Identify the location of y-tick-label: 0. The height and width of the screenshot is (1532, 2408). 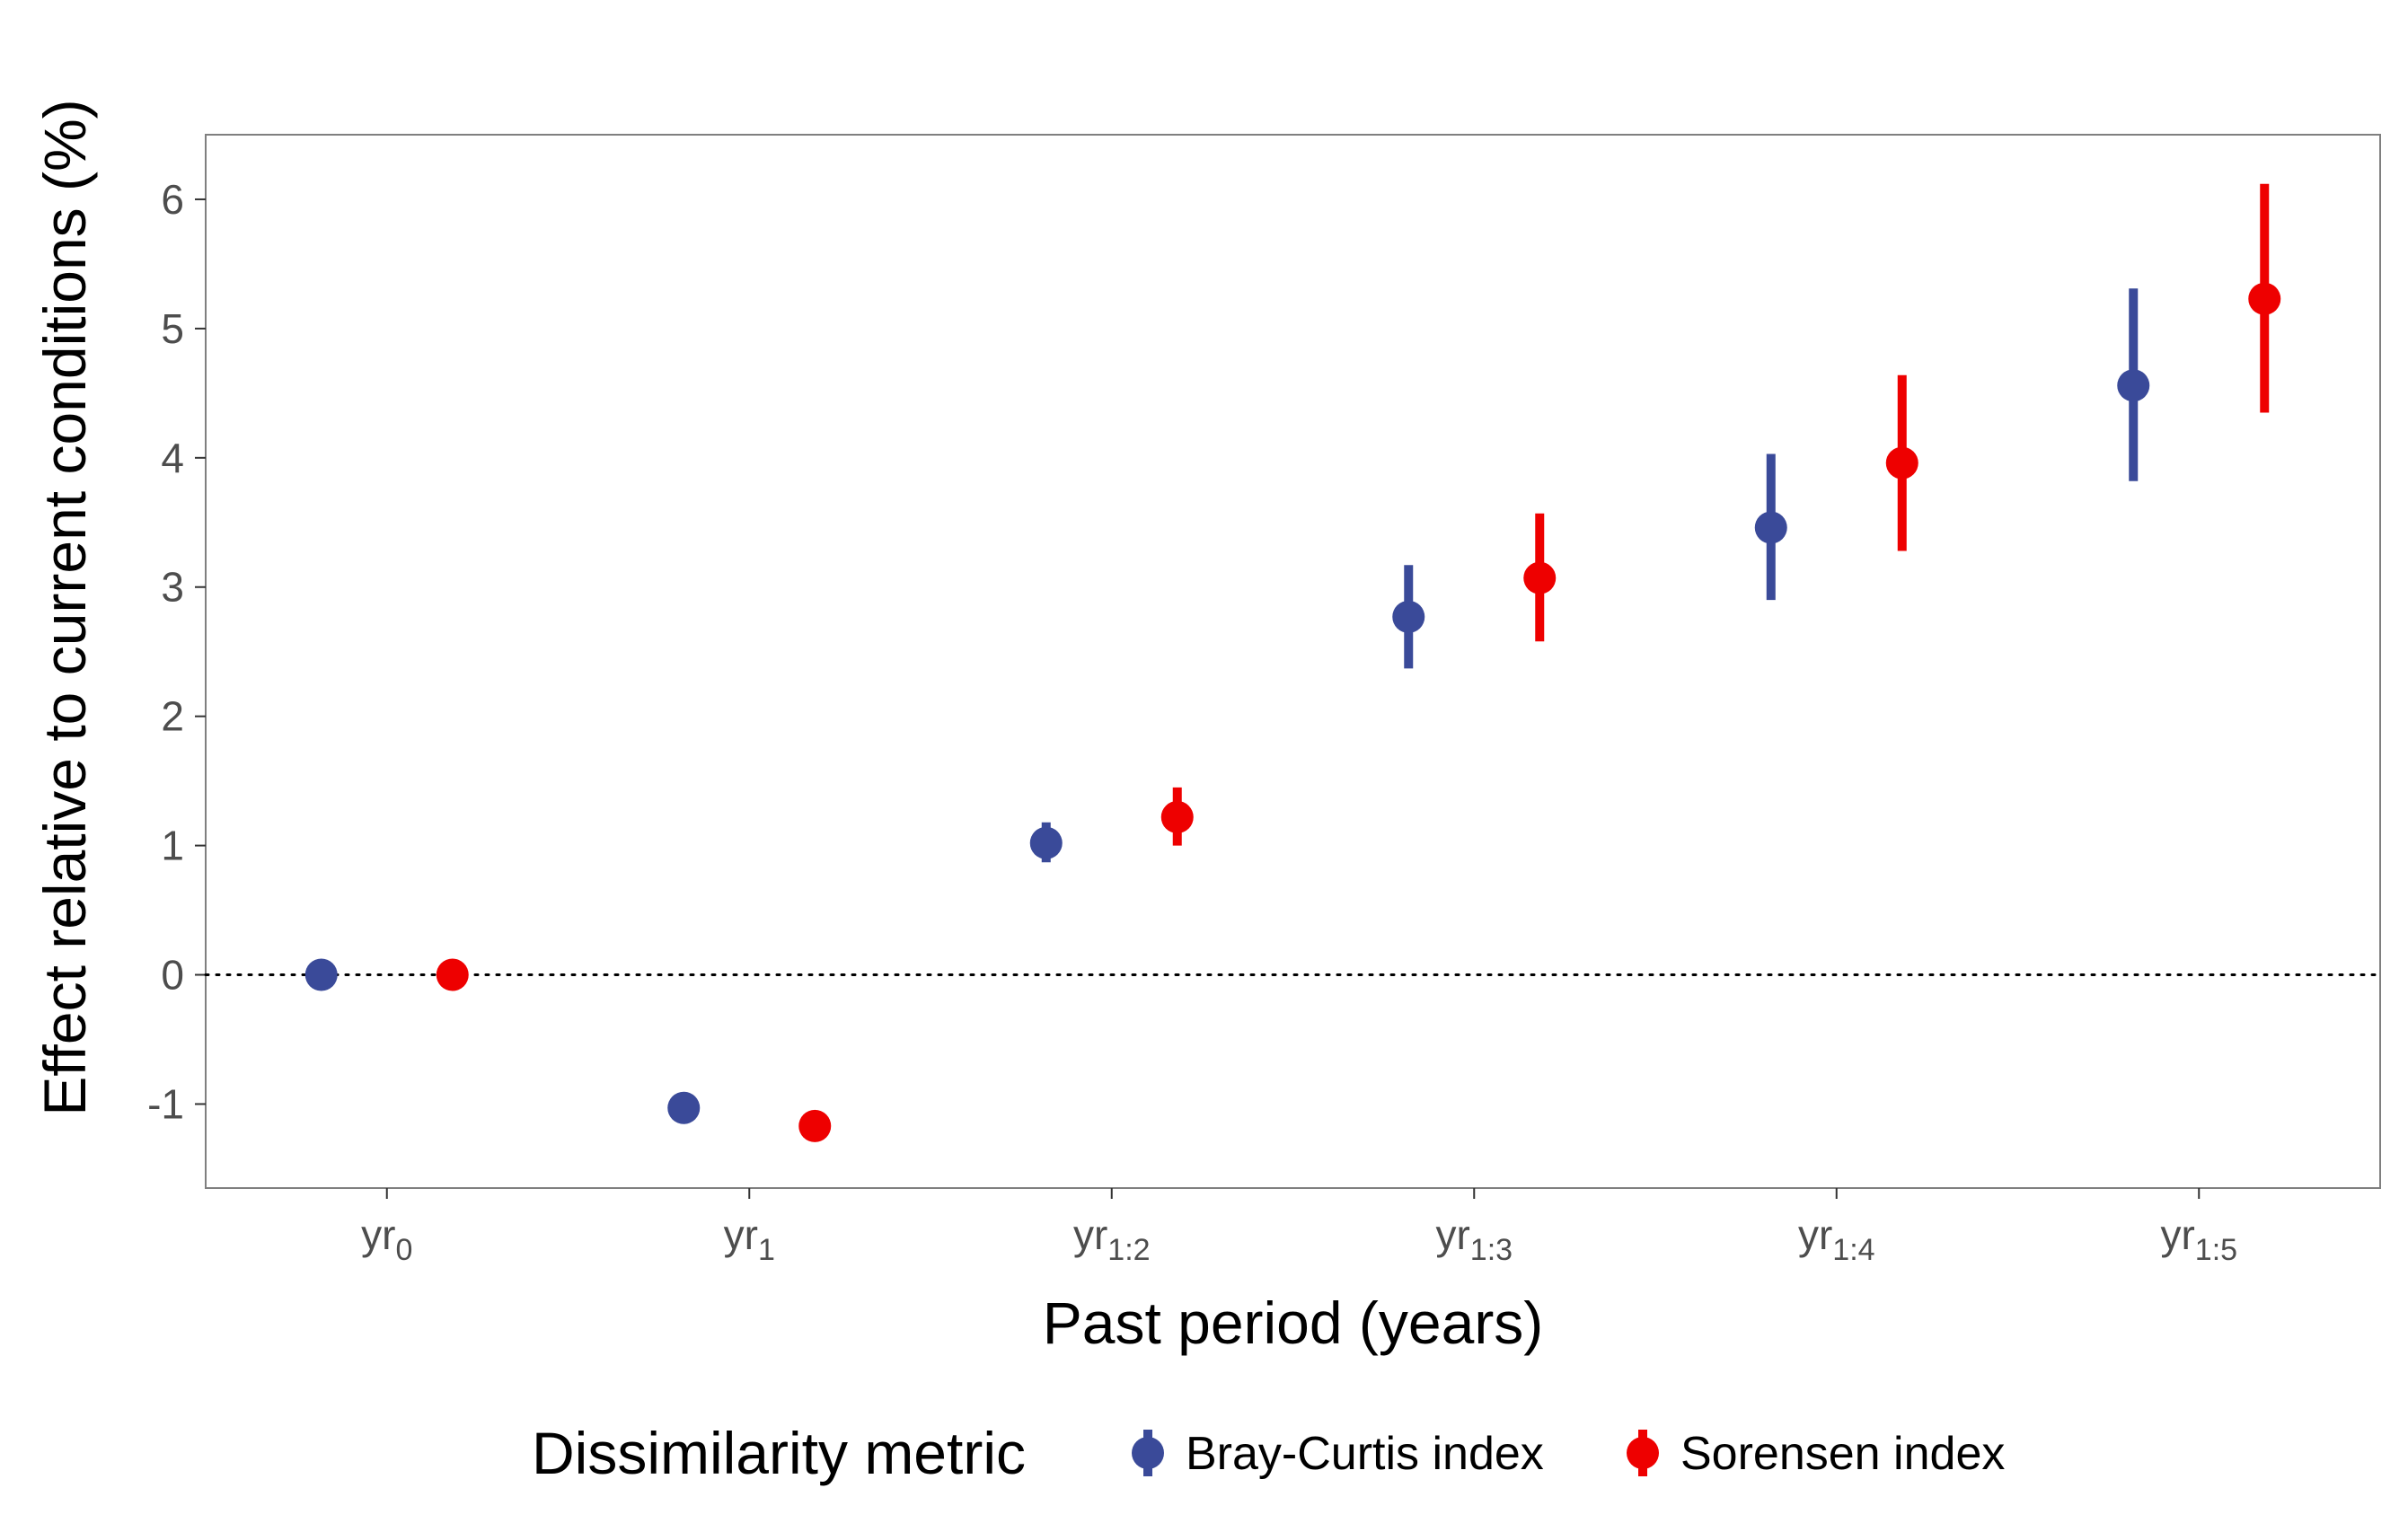
(172, 975).